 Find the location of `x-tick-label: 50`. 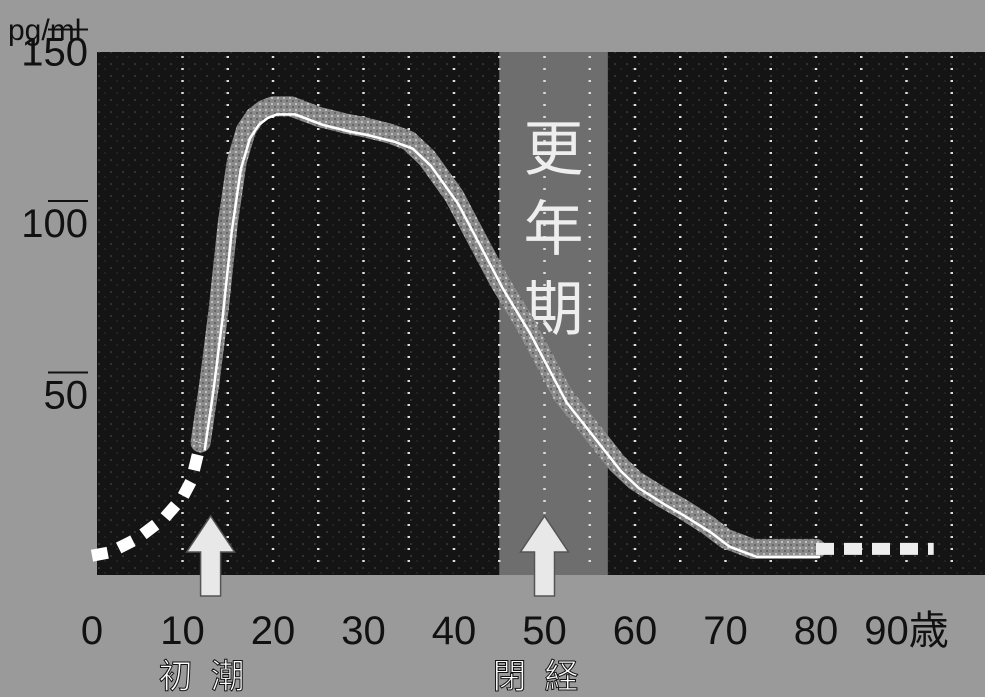

x-tick-label: 50 is located at coordinates (544, 631).